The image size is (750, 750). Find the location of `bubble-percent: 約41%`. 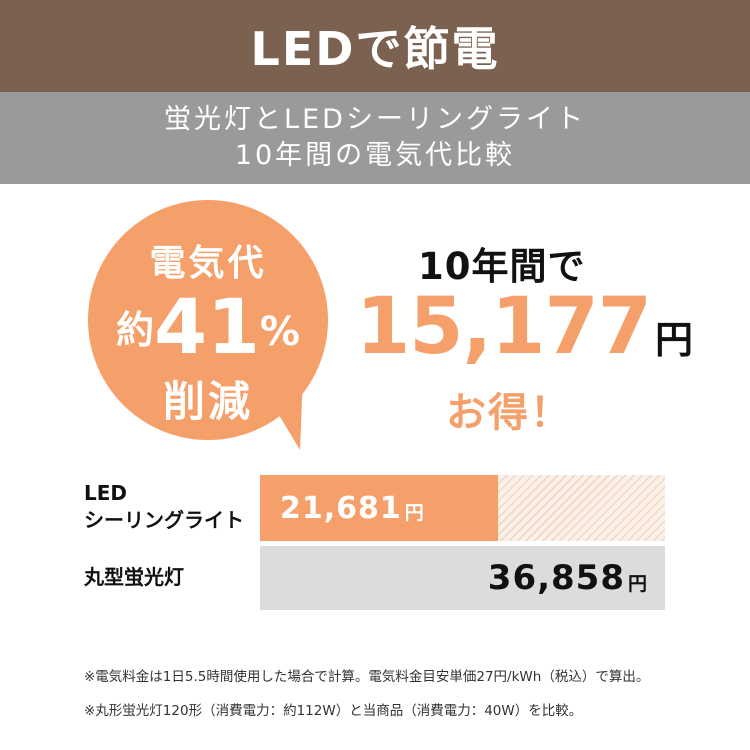

bubble-percent: 約41% is located at coordinates (208, 326).